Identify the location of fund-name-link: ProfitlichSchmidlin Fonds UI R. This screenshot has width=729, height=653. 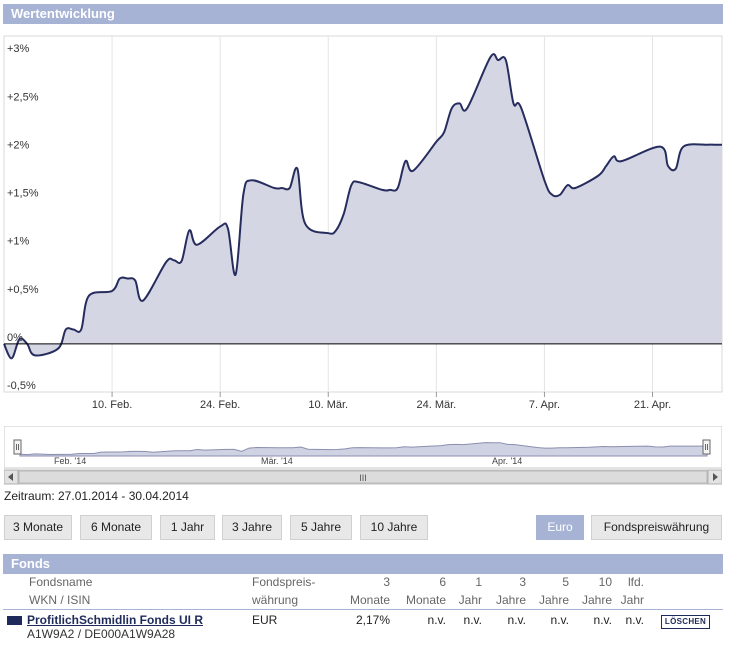
(115, 620).